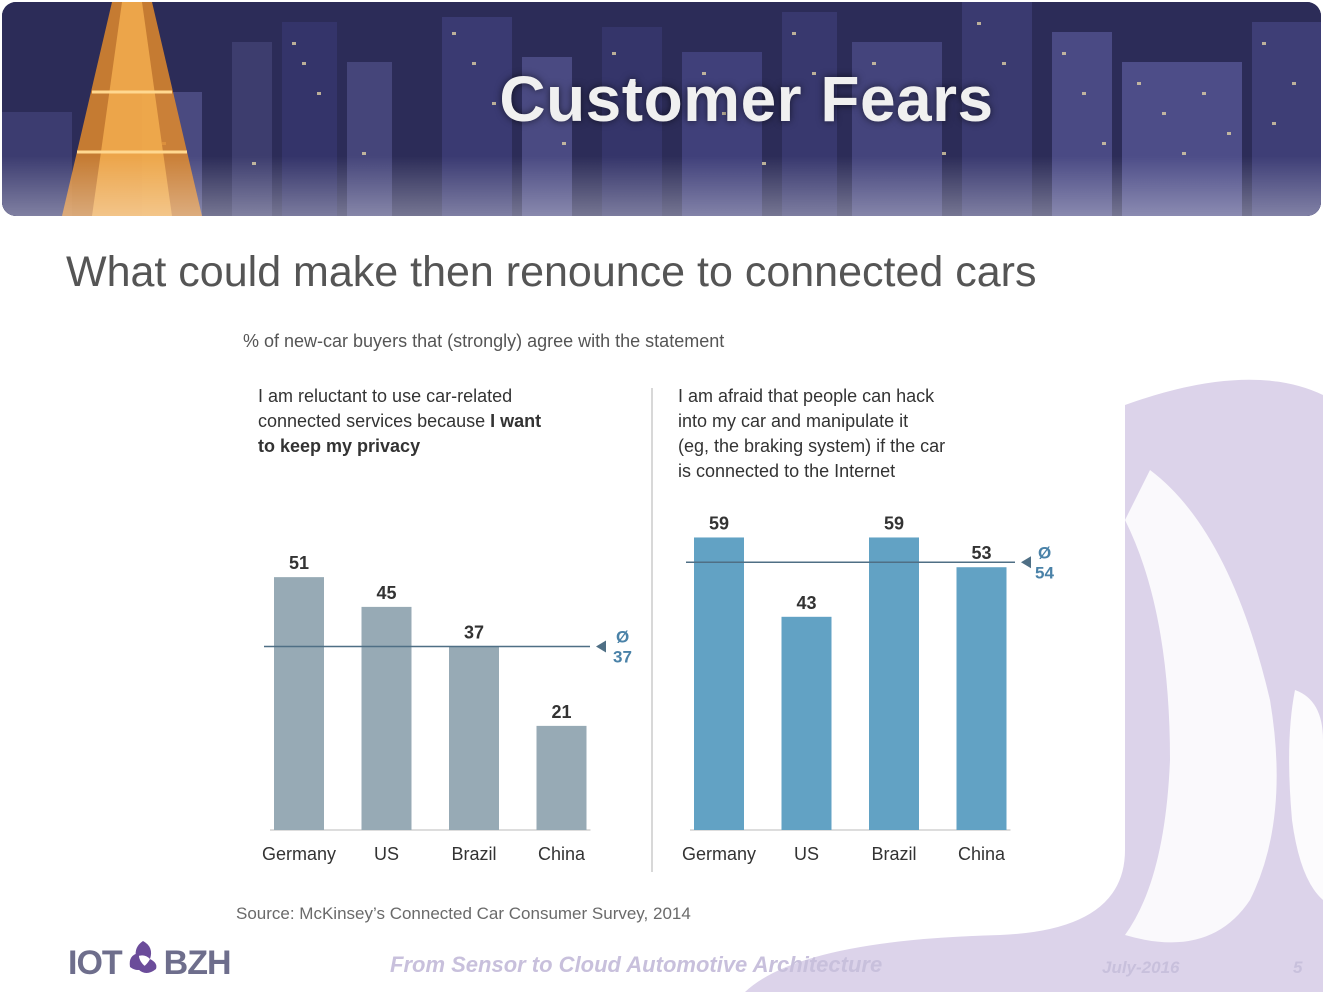 Image resolution: width=1323 pixels, height=992 pixels. I want to click on iot-bzh-logo: IOT BZH, so click(150, 963).